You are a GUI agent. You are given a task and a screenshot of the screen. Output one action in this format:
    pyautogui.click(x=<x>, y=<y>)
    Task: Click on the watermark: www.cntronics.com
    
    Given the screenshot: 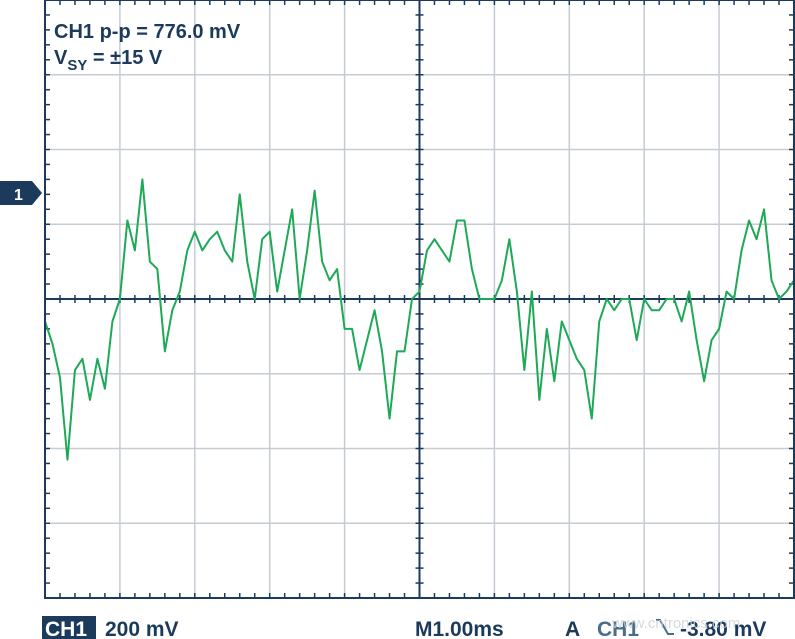 What is the action you would take?
    pyautogui.click(x=675, y=623)
    